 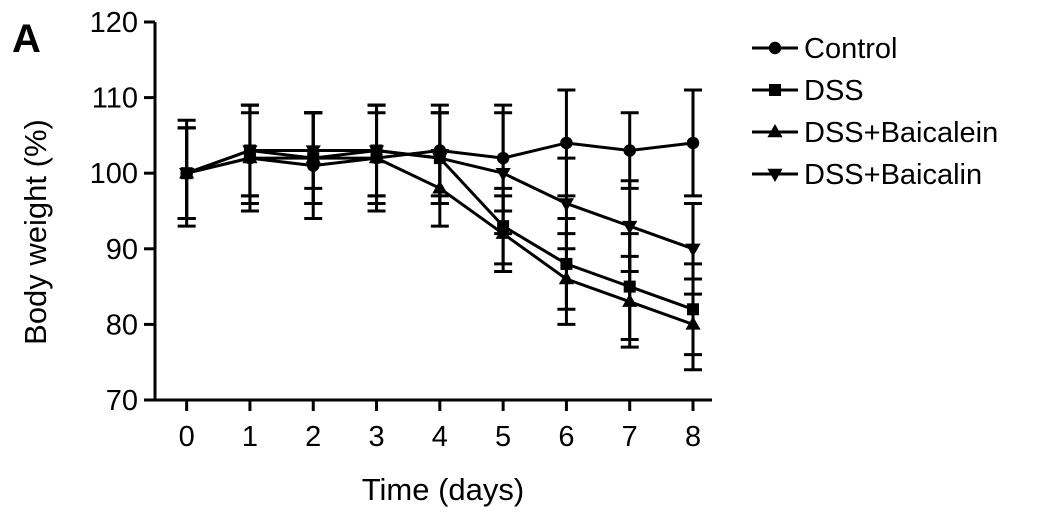 I want to click on legend-marker-dss-baicalin, so click(x=775, y=175).